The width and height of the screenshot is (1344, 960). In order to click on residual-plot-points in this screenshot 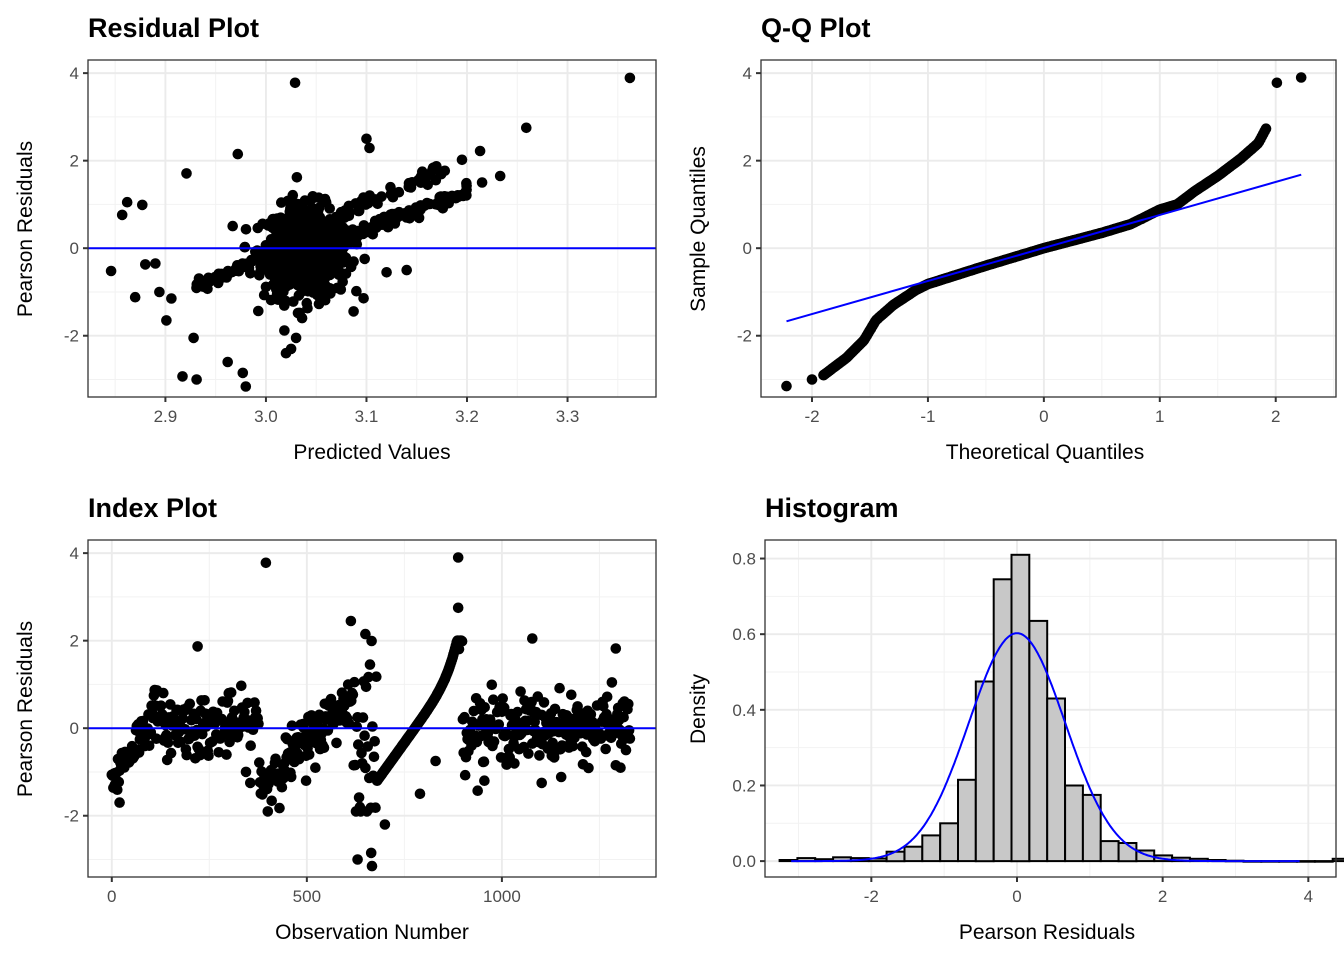, I will do `click(370, 232)`.